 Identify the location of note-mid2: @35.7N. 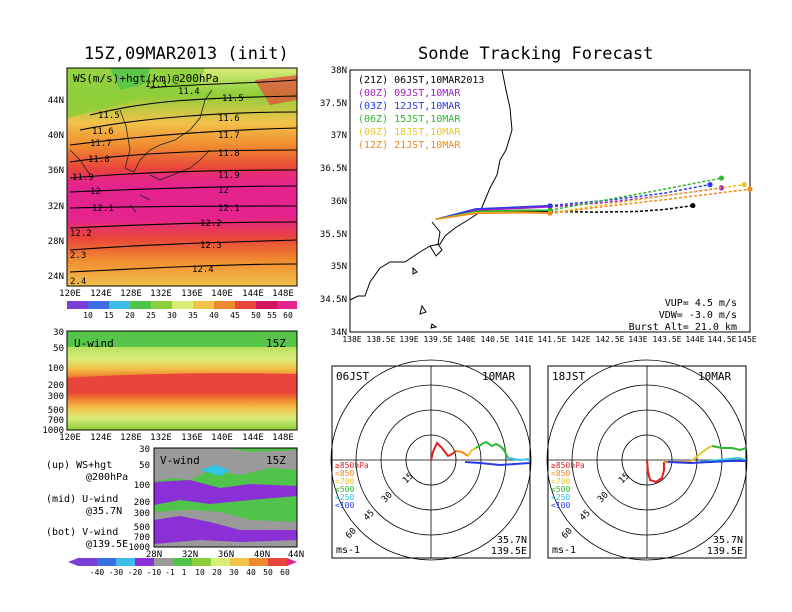
(104, 511).